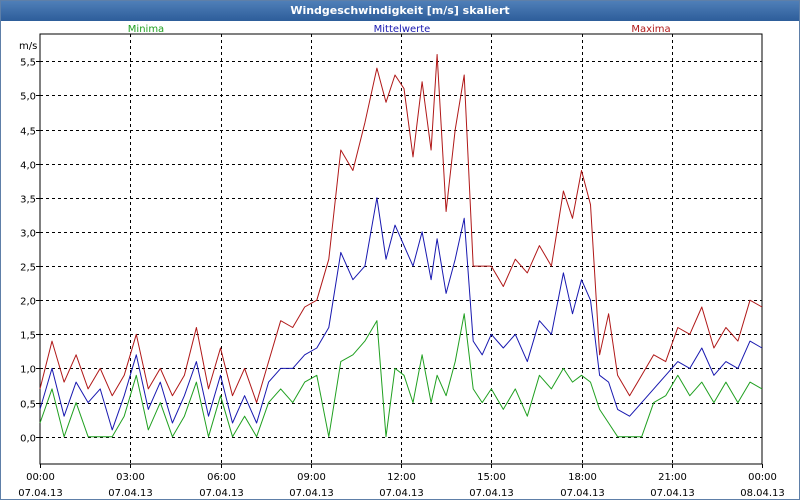 Image resolution: width=800 pixels, height=500 pixels. Describe the element at coordinates (672, 477) in the screenshot. I see `x-tick-time: 21:00` at that location.